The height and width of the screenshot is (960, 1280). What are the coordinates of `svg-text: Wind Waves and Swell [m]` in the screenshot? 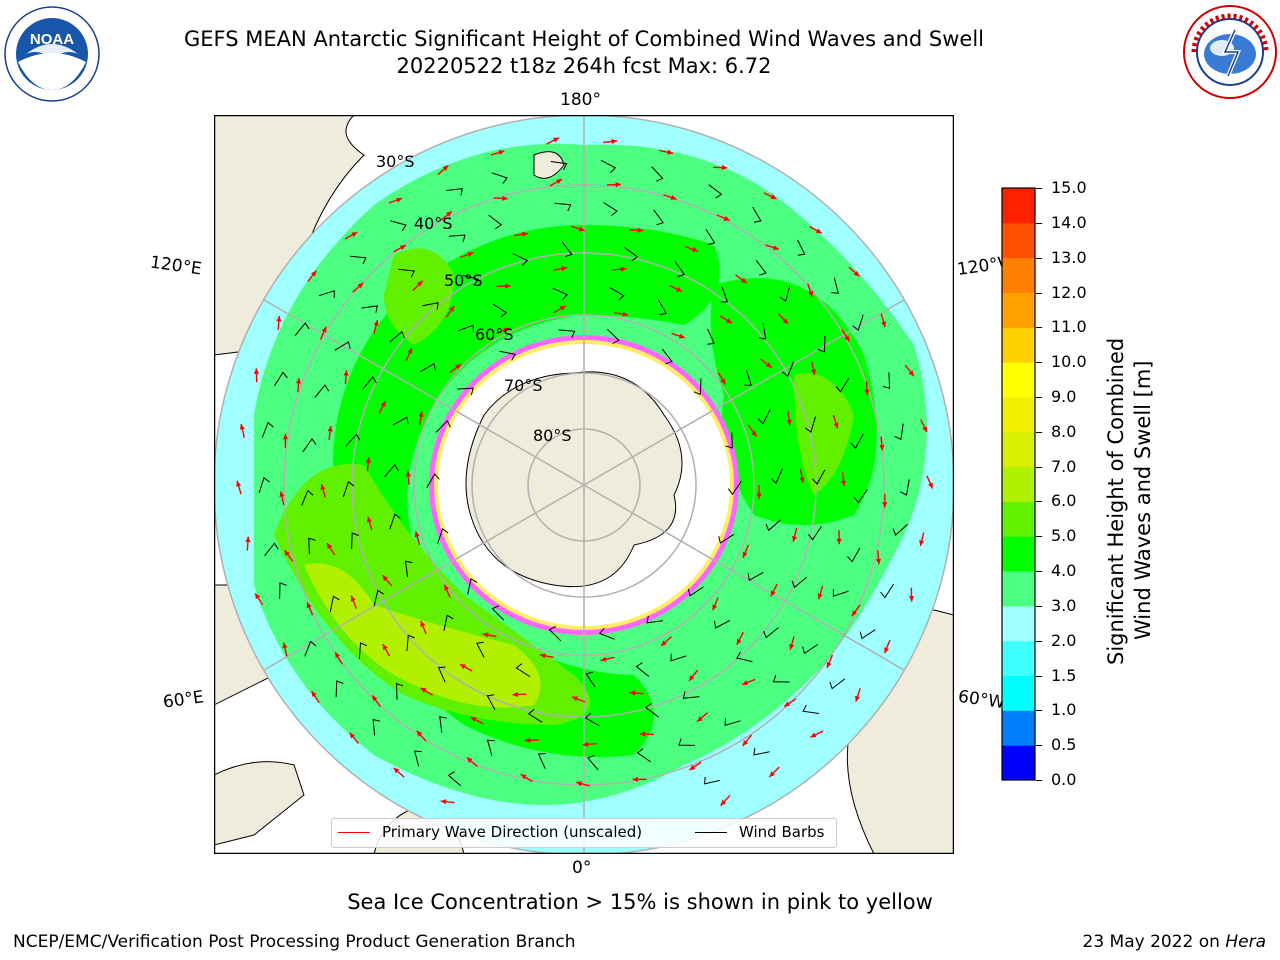 It's located at (1143, 500).